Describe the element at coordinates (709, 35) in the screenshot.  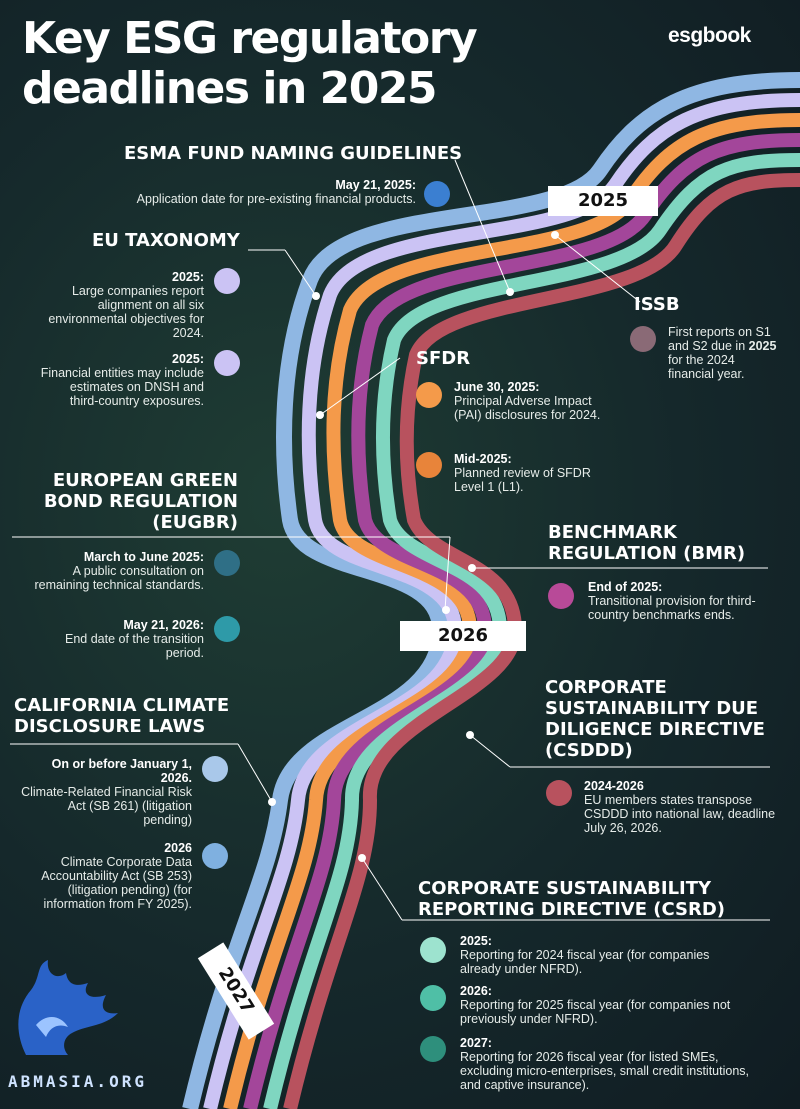
I see `brand-logo: esgbook` at that location.